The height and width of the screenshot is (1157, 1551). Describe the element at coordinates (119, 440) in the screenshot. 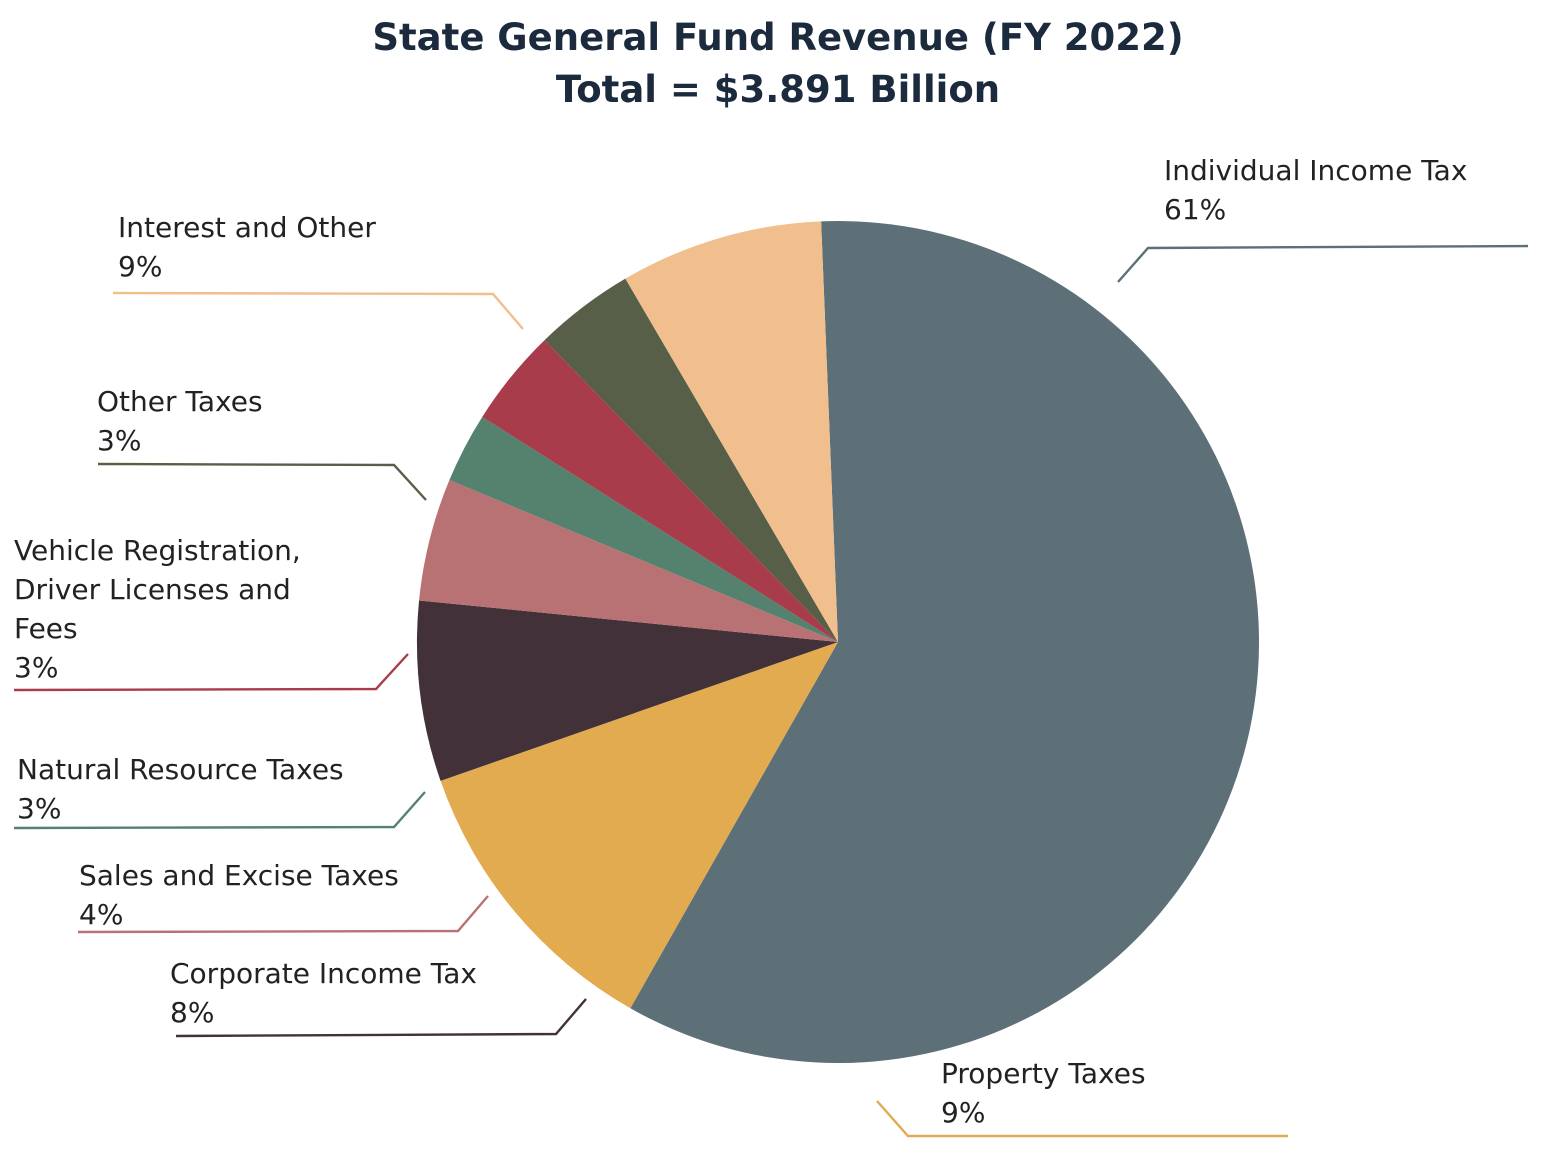

I see `slice-percent-label-6: 3%` at that location.